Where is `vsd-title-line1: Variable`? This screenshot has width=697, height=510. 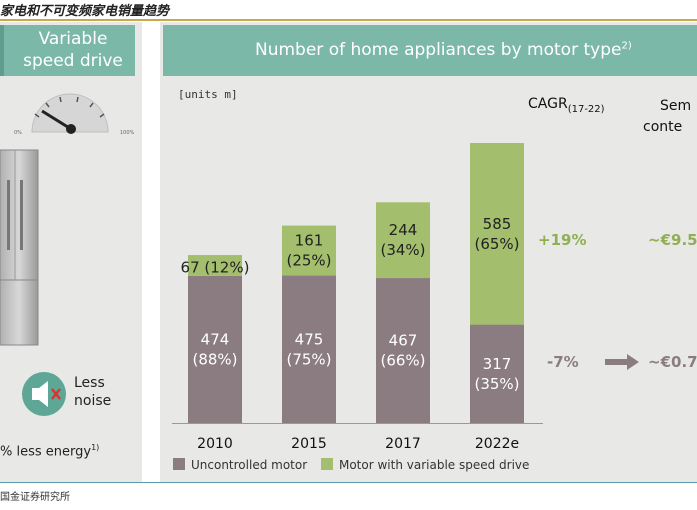
vsd-title-line1: Variable is located at coordinates (73, 39).